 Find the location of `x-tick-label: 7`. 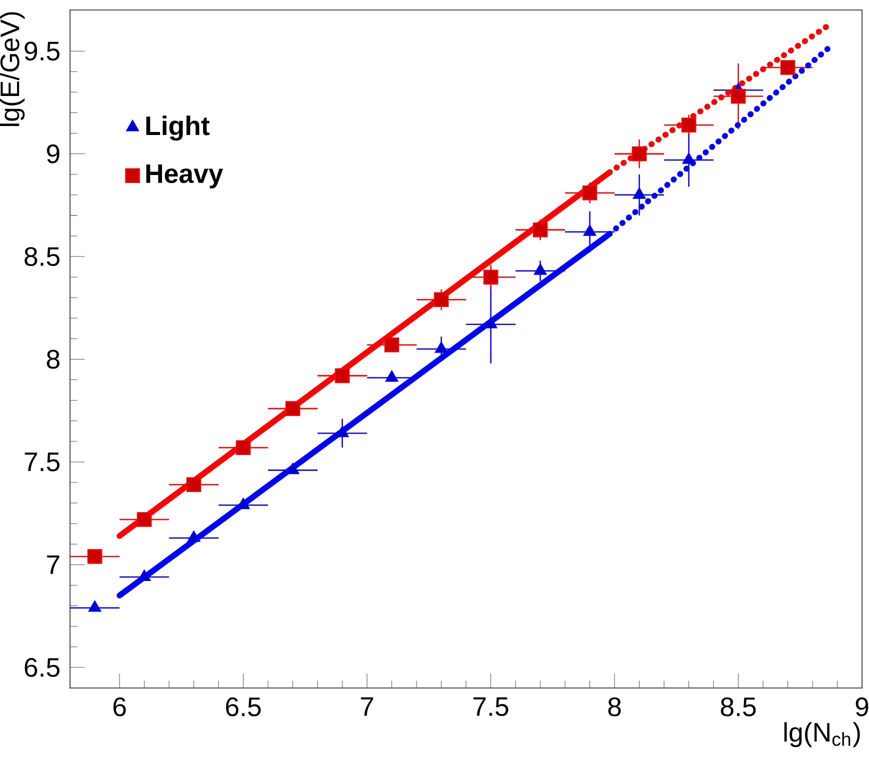

x-tick-label: 7 is located at coordinates (367, 706).